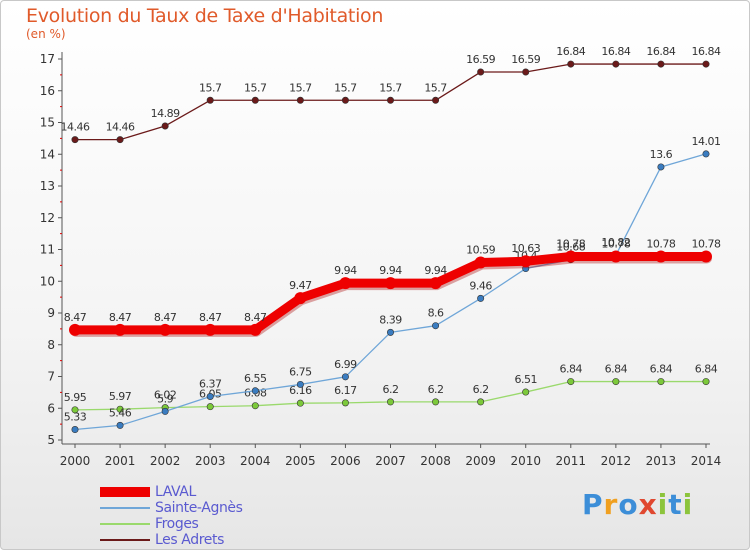 This screenshot has height=550, width=750. What do you see at coordinates (255, 461) in the screenshot?
I see `x-tick-label: 2004` at bounding box center [255, 461].